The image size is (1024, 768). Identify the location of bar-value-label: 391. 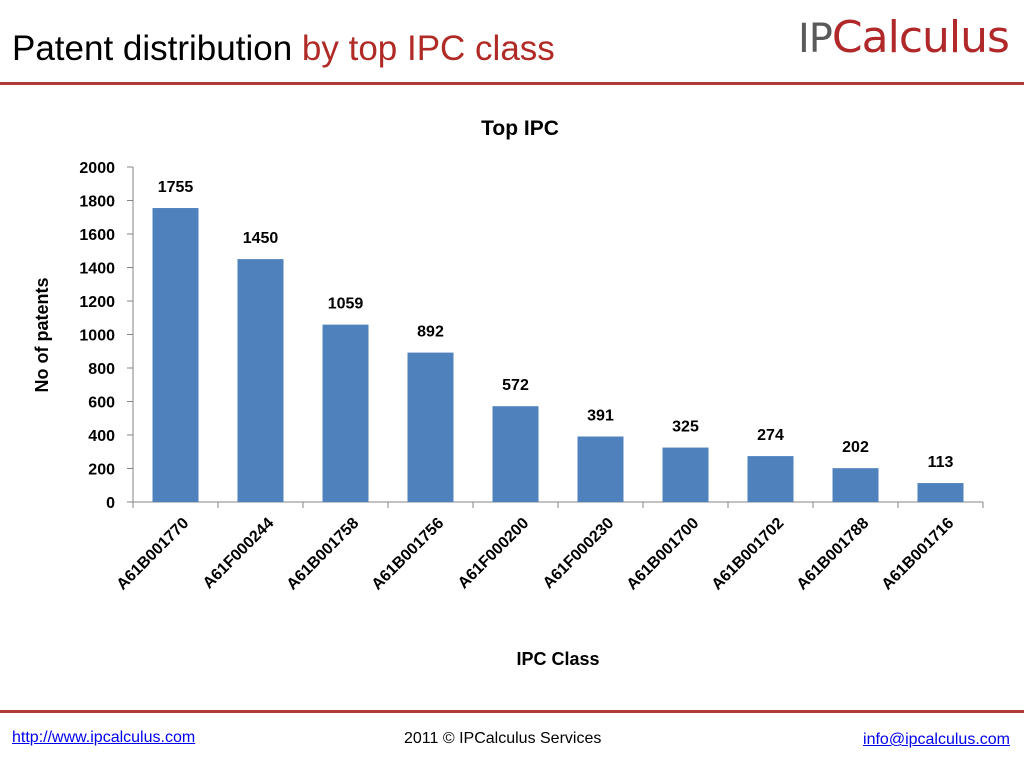
(600, 416).